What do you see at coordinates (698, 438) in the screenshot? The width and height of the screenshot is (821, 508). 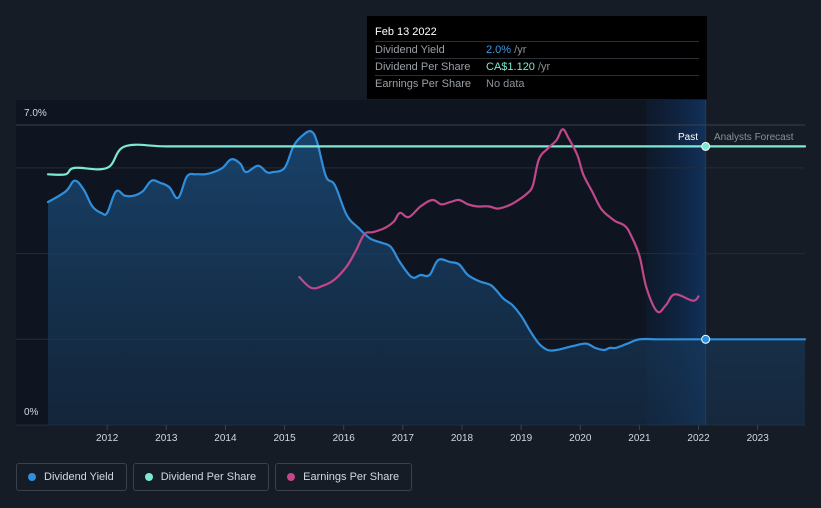 I see `x-tick-label: 2022` at bounding box center [698, 438].